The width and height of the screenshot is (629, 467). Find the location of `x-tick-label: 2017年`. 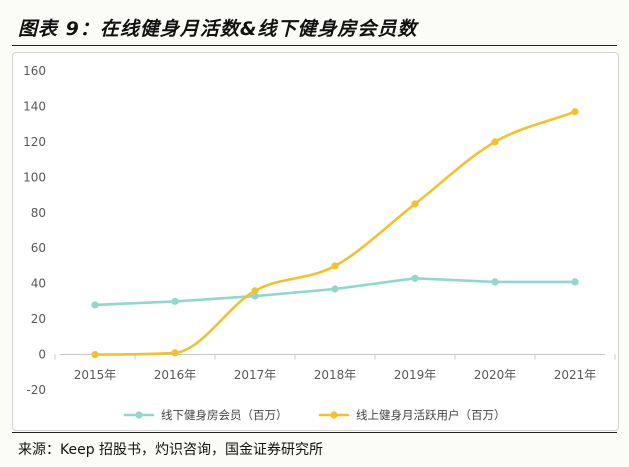

x-tick-label: 2017年 is located at coordinates (255, 375).